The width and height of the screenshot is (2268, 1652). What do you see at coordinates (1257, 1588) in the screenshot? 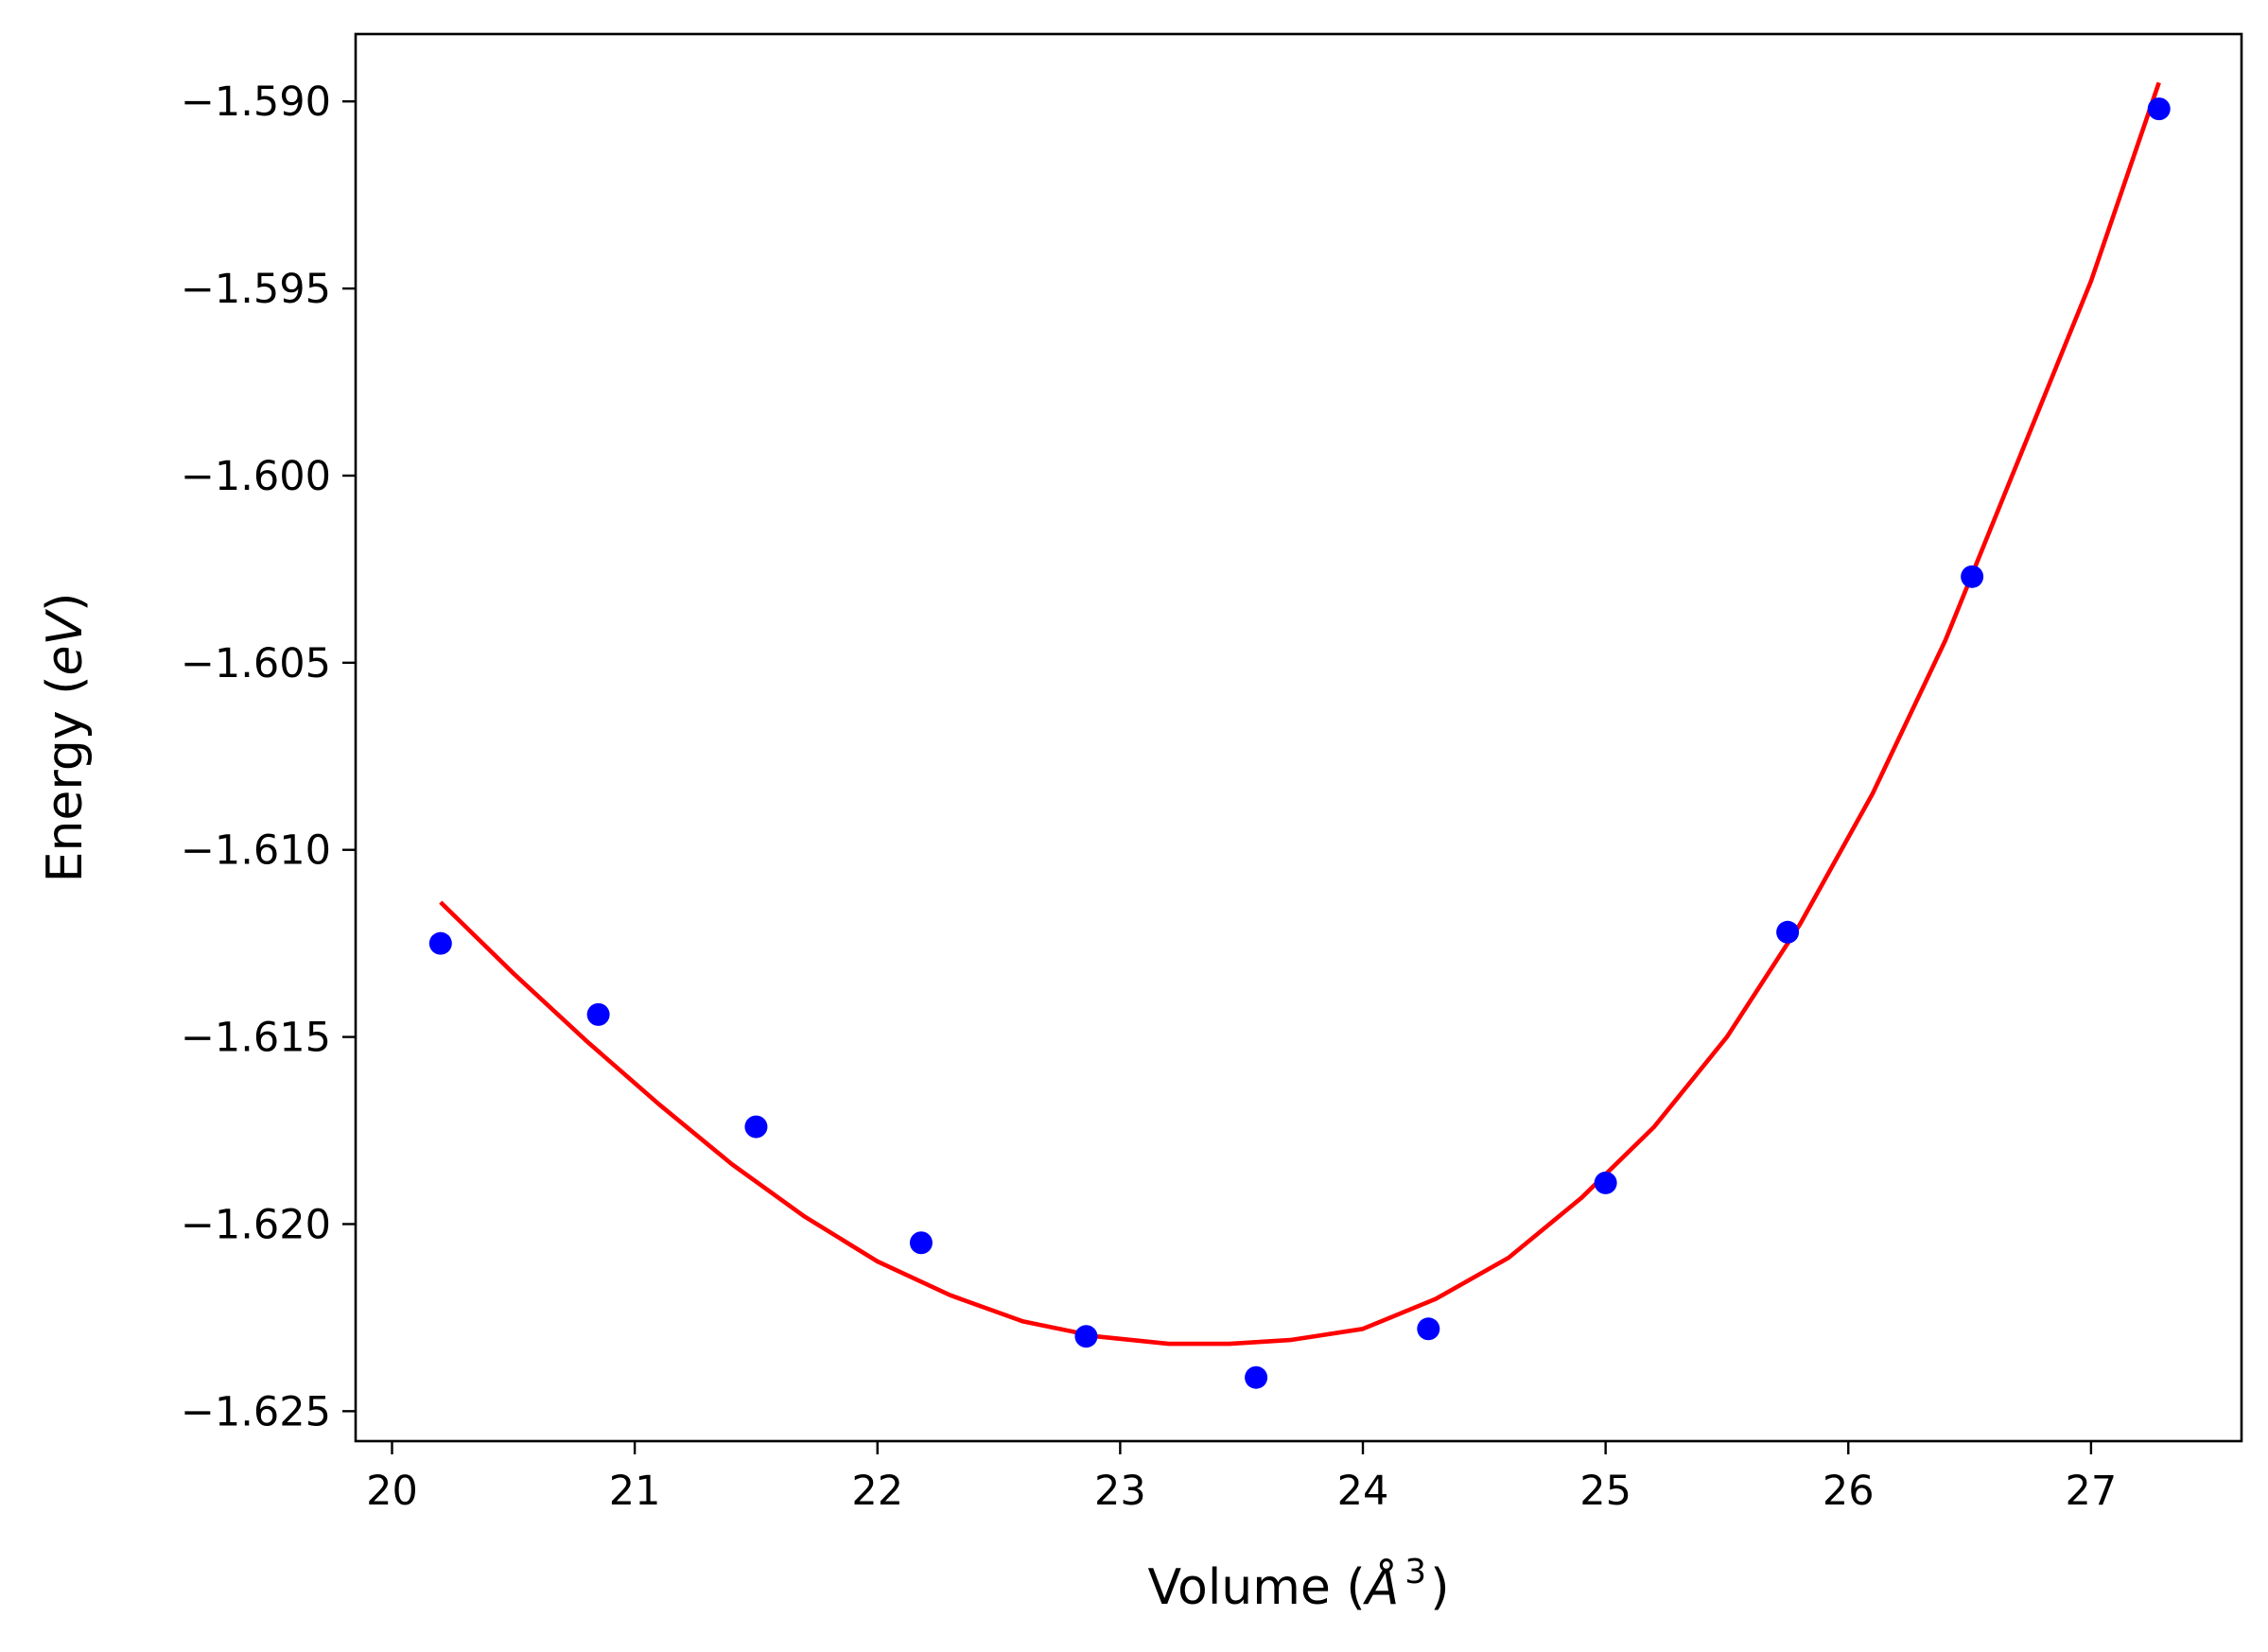
I see `x-axis-label-prefix: Volume (` at bounding box center [1257, 1588].